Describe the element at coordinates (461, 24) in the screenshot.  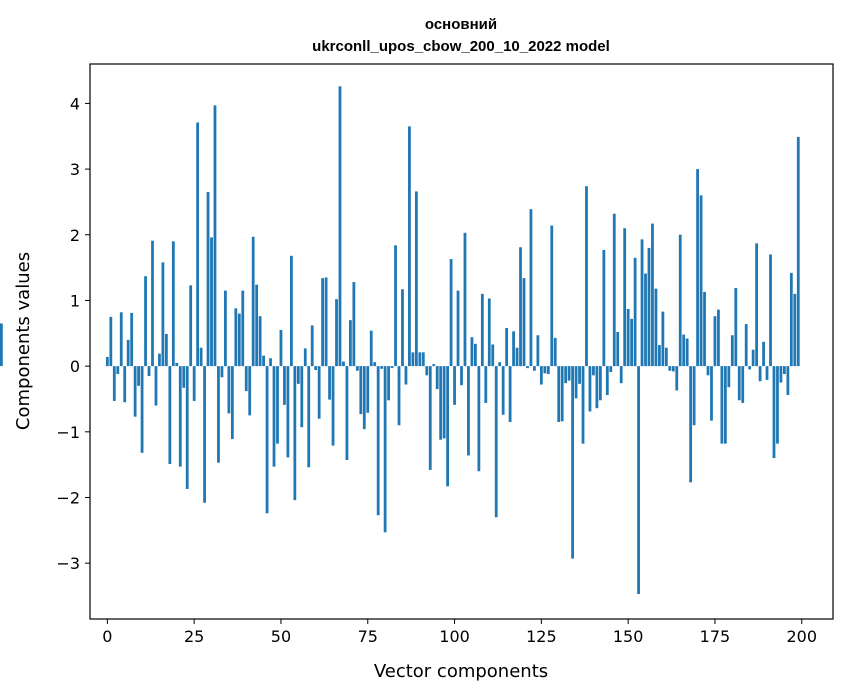
I see `chart-title: основний` at that location.